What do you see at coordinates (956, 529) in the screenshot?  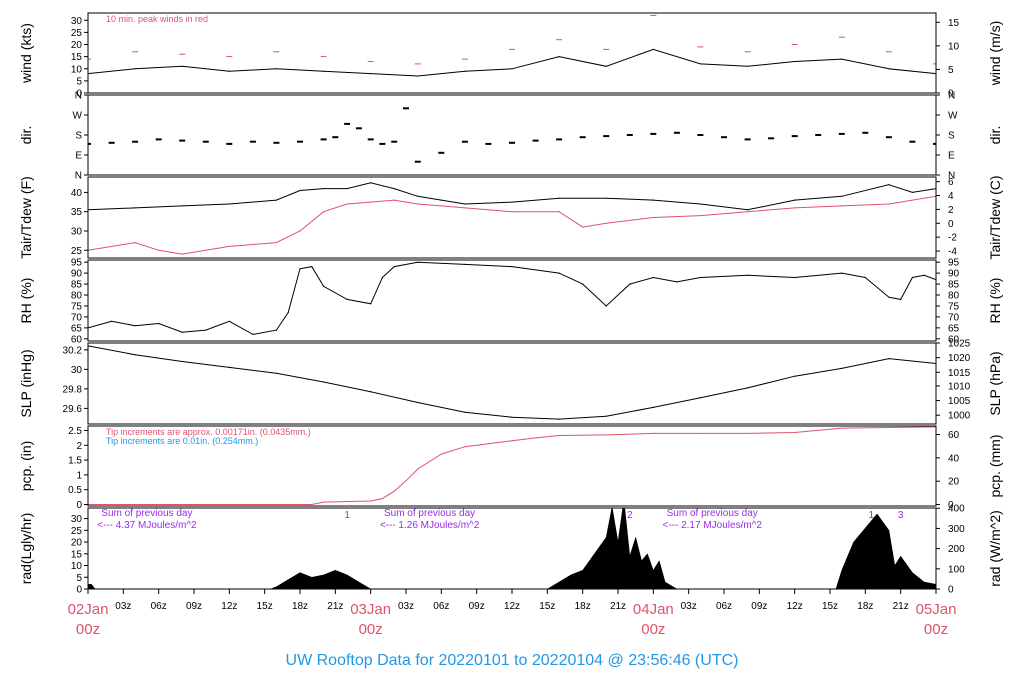 I see `right-tick-label: 300` at bounding box center [956, 529].